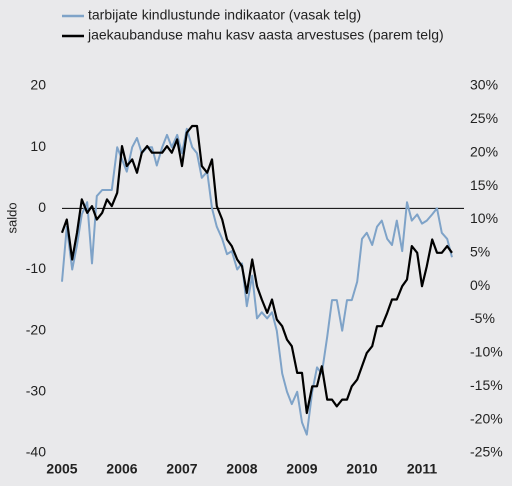 The height and width of the screenshot is (486, 512). Describe the element at coordinates (484, 85) in the screenshot. I see `y2-tick-label: 30%` at that location.